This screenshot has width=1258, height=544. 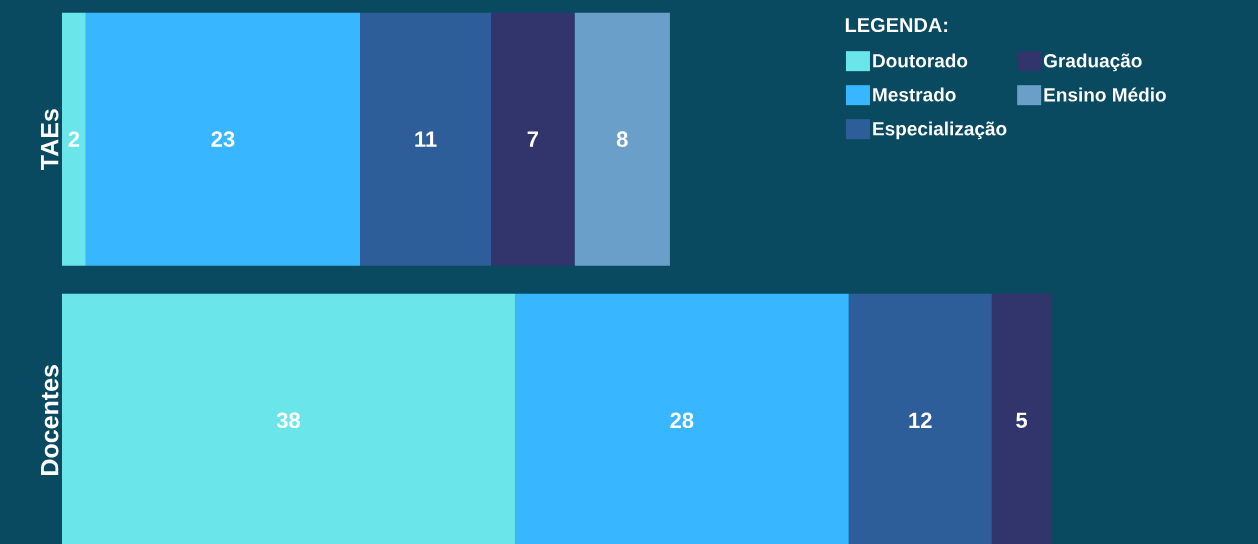 I want to click on data-label: 8, so click(x=622, y=139).